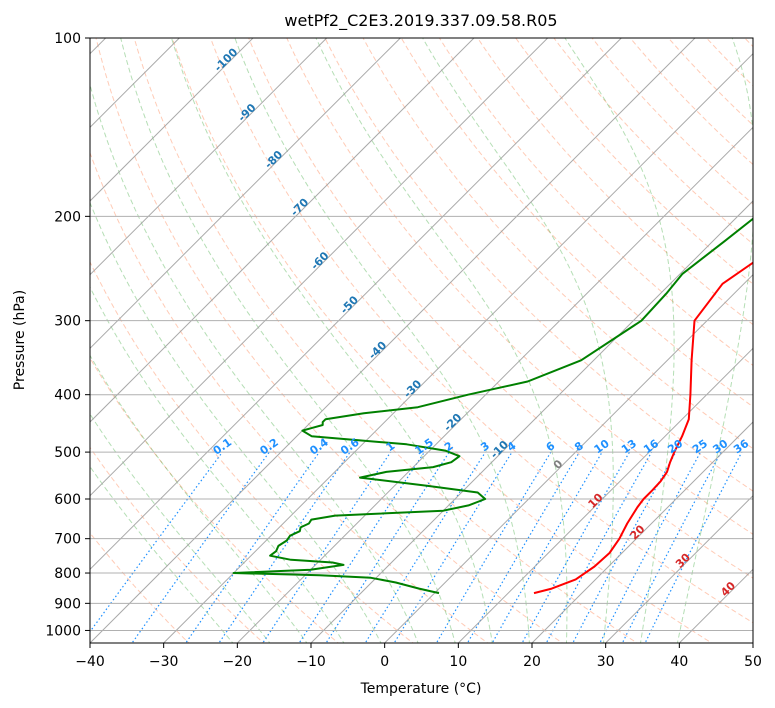  I want to click on y-tick-label: 1000, so click(63, 631).